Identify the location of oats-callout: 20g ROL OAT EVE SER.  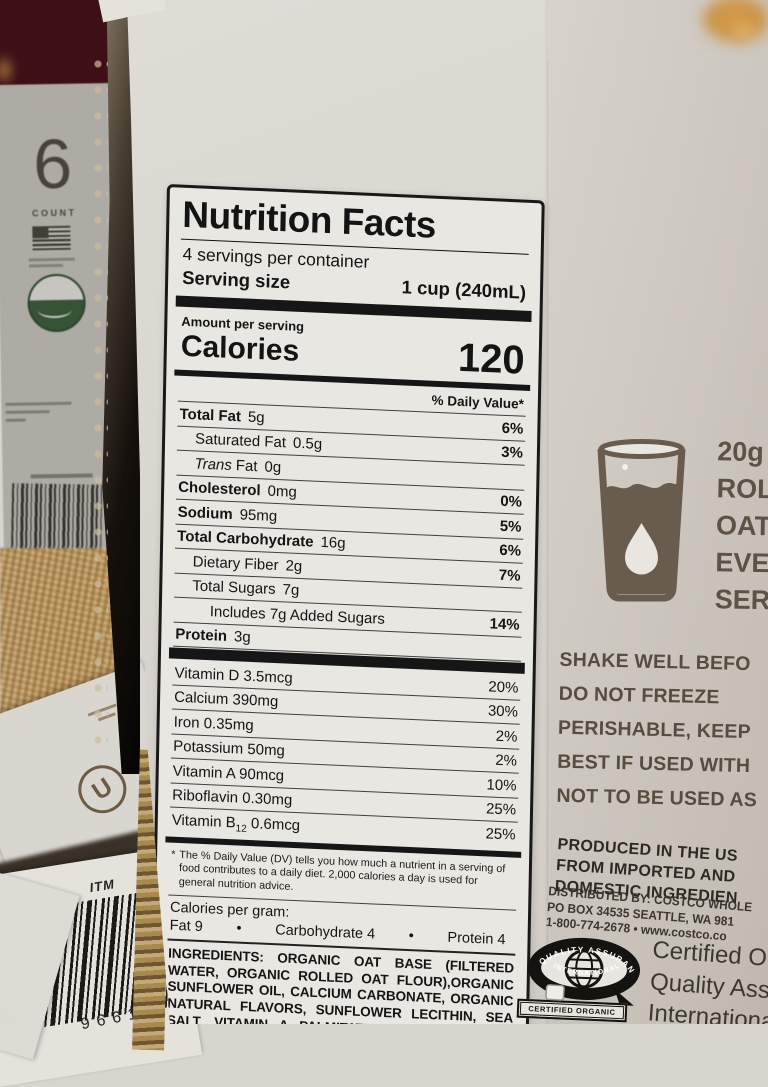
(741, 526).